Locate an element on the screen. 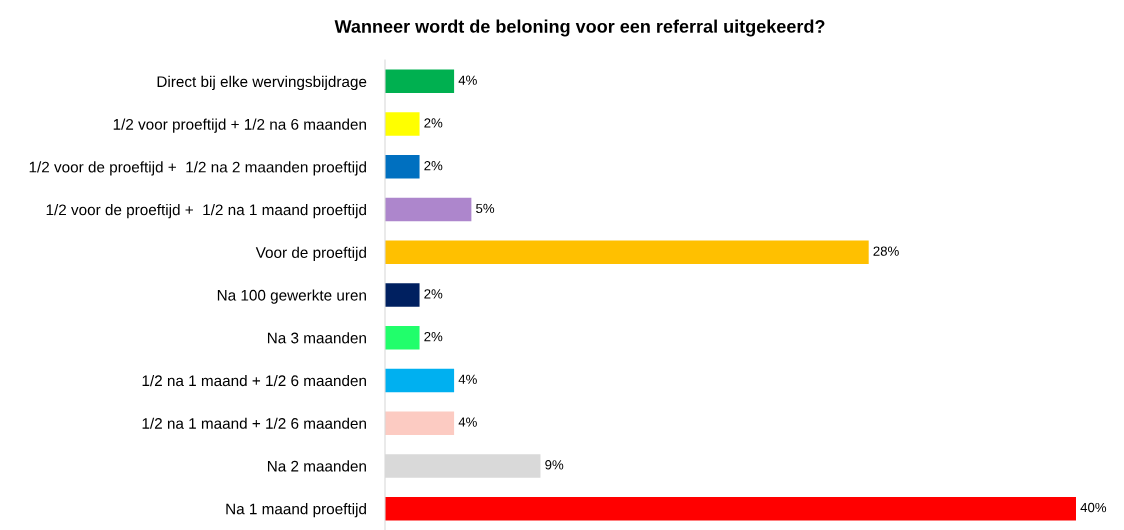 This screenshot has width=1124, height=530. data-label: 28% is located at coordinates (886, 251).